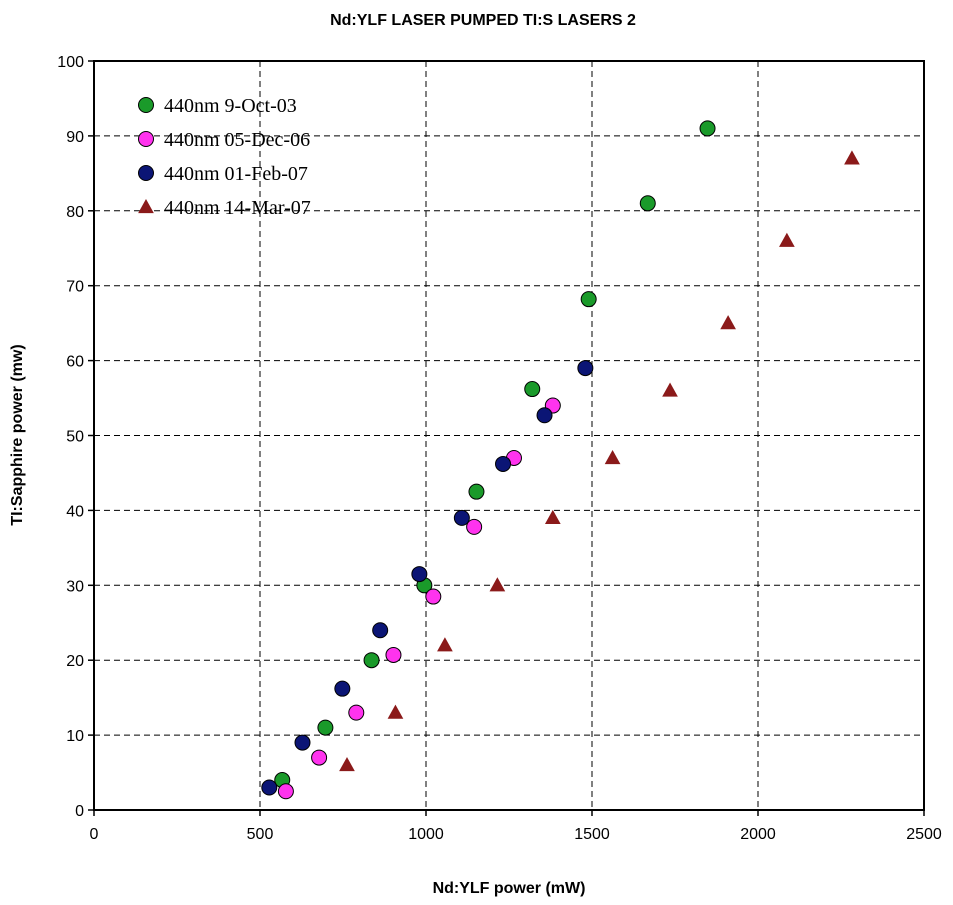 The height and width of the screenshot is (905, 953). I want to click on y-tick-label: 100, so click(70, 62).